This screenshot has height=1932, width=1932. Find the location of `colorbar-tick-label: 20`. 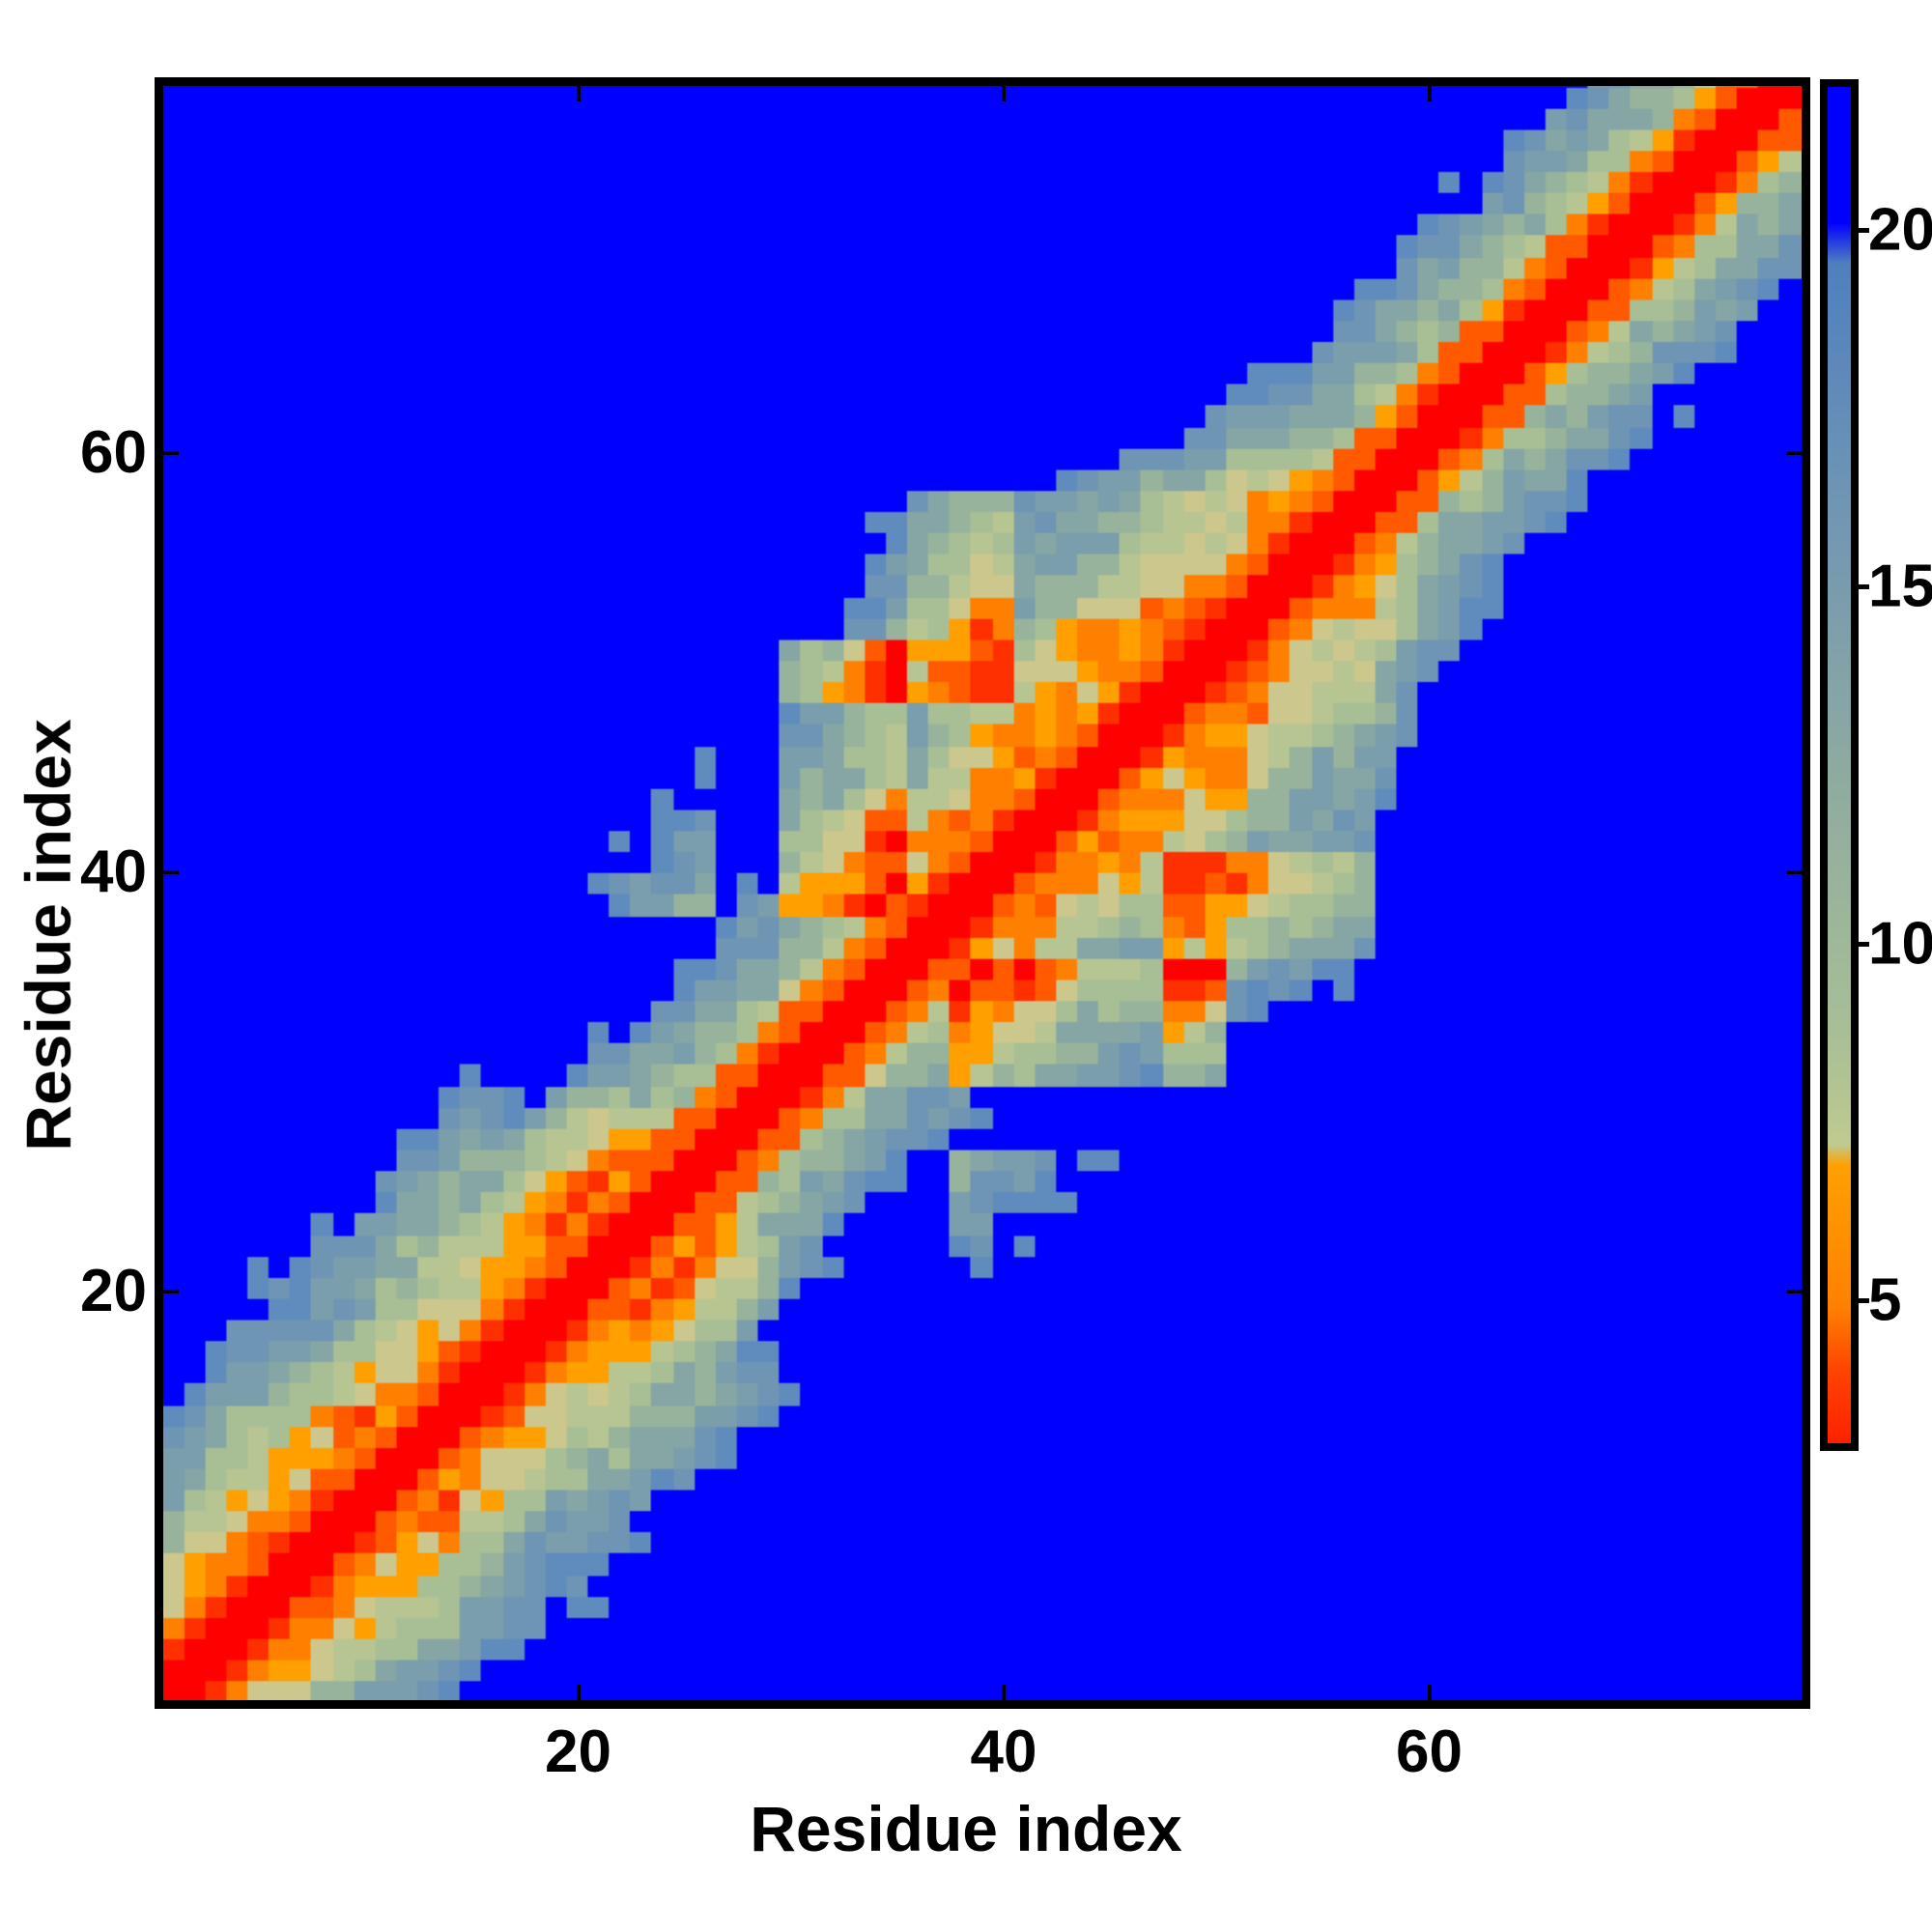

colorbar-tick-label: 20 is located at coordinates (1900, 230).